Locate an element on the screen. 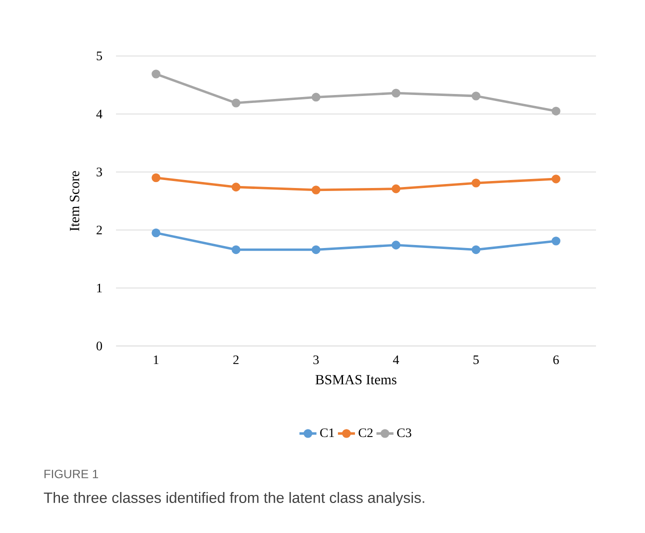 This screenshot has height=533, width=645. text: The three classes identified from the latent class analysis. is located at coordinates (234, 499).